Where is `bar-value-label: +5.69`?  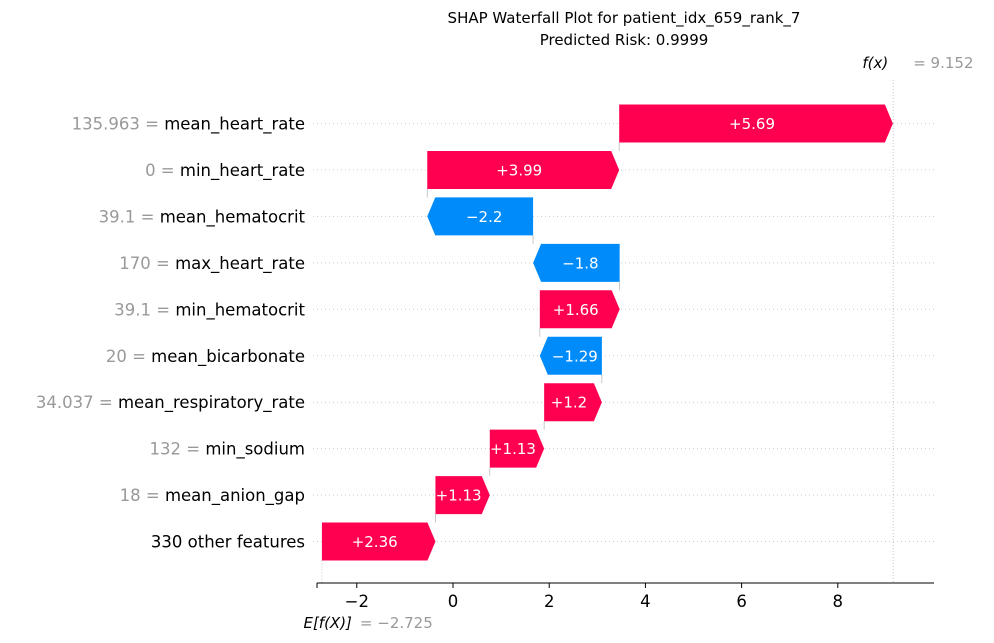 bar-value-label: +5.69 is located at coordinates (752, 124).